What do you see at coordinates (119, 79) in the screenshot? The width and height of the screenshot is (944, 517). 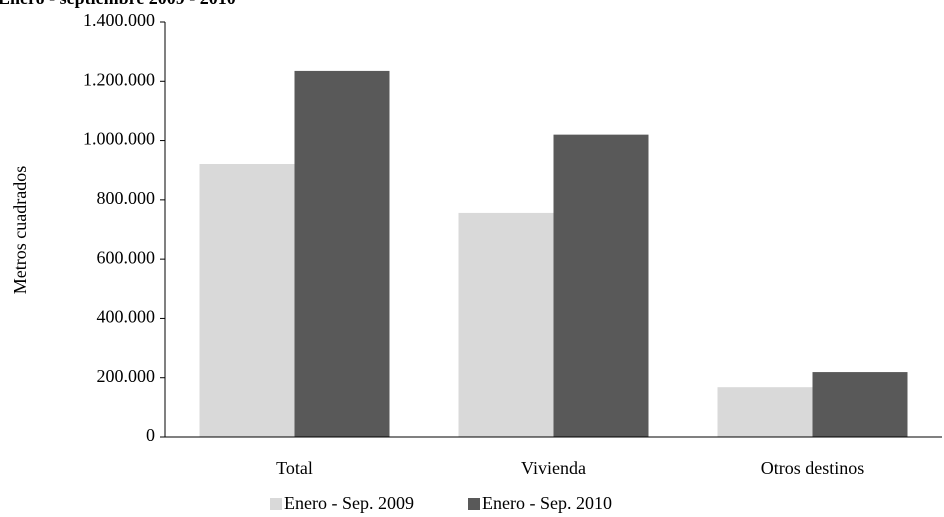 I see `y-tick-label: 1.200.000` at bounding box center [119, 79].